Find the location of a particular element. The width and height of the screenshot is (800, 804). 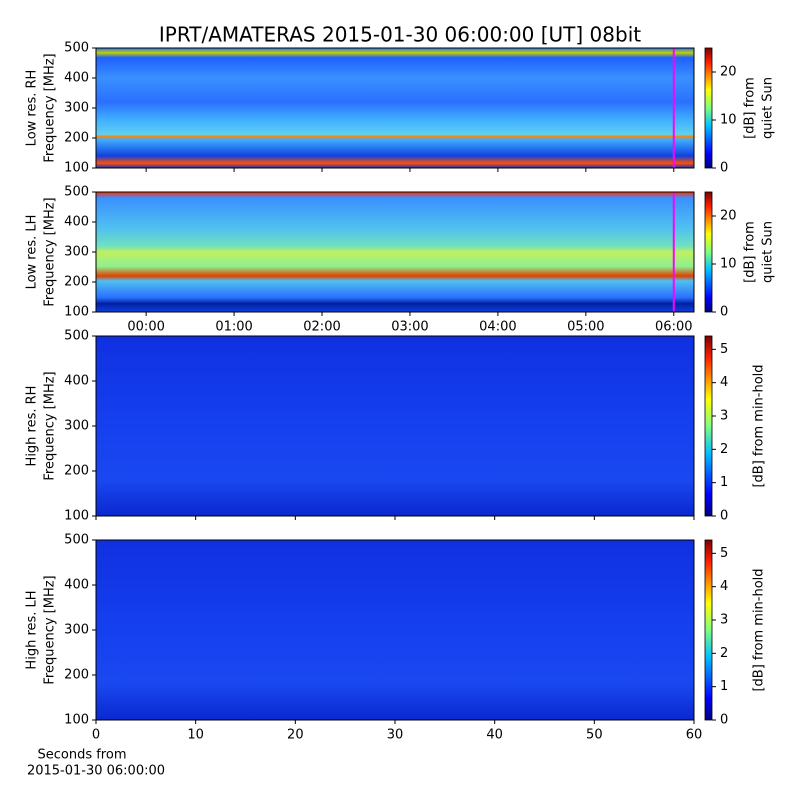

x-tick-label: 10 is located at coordinates (195, 735).